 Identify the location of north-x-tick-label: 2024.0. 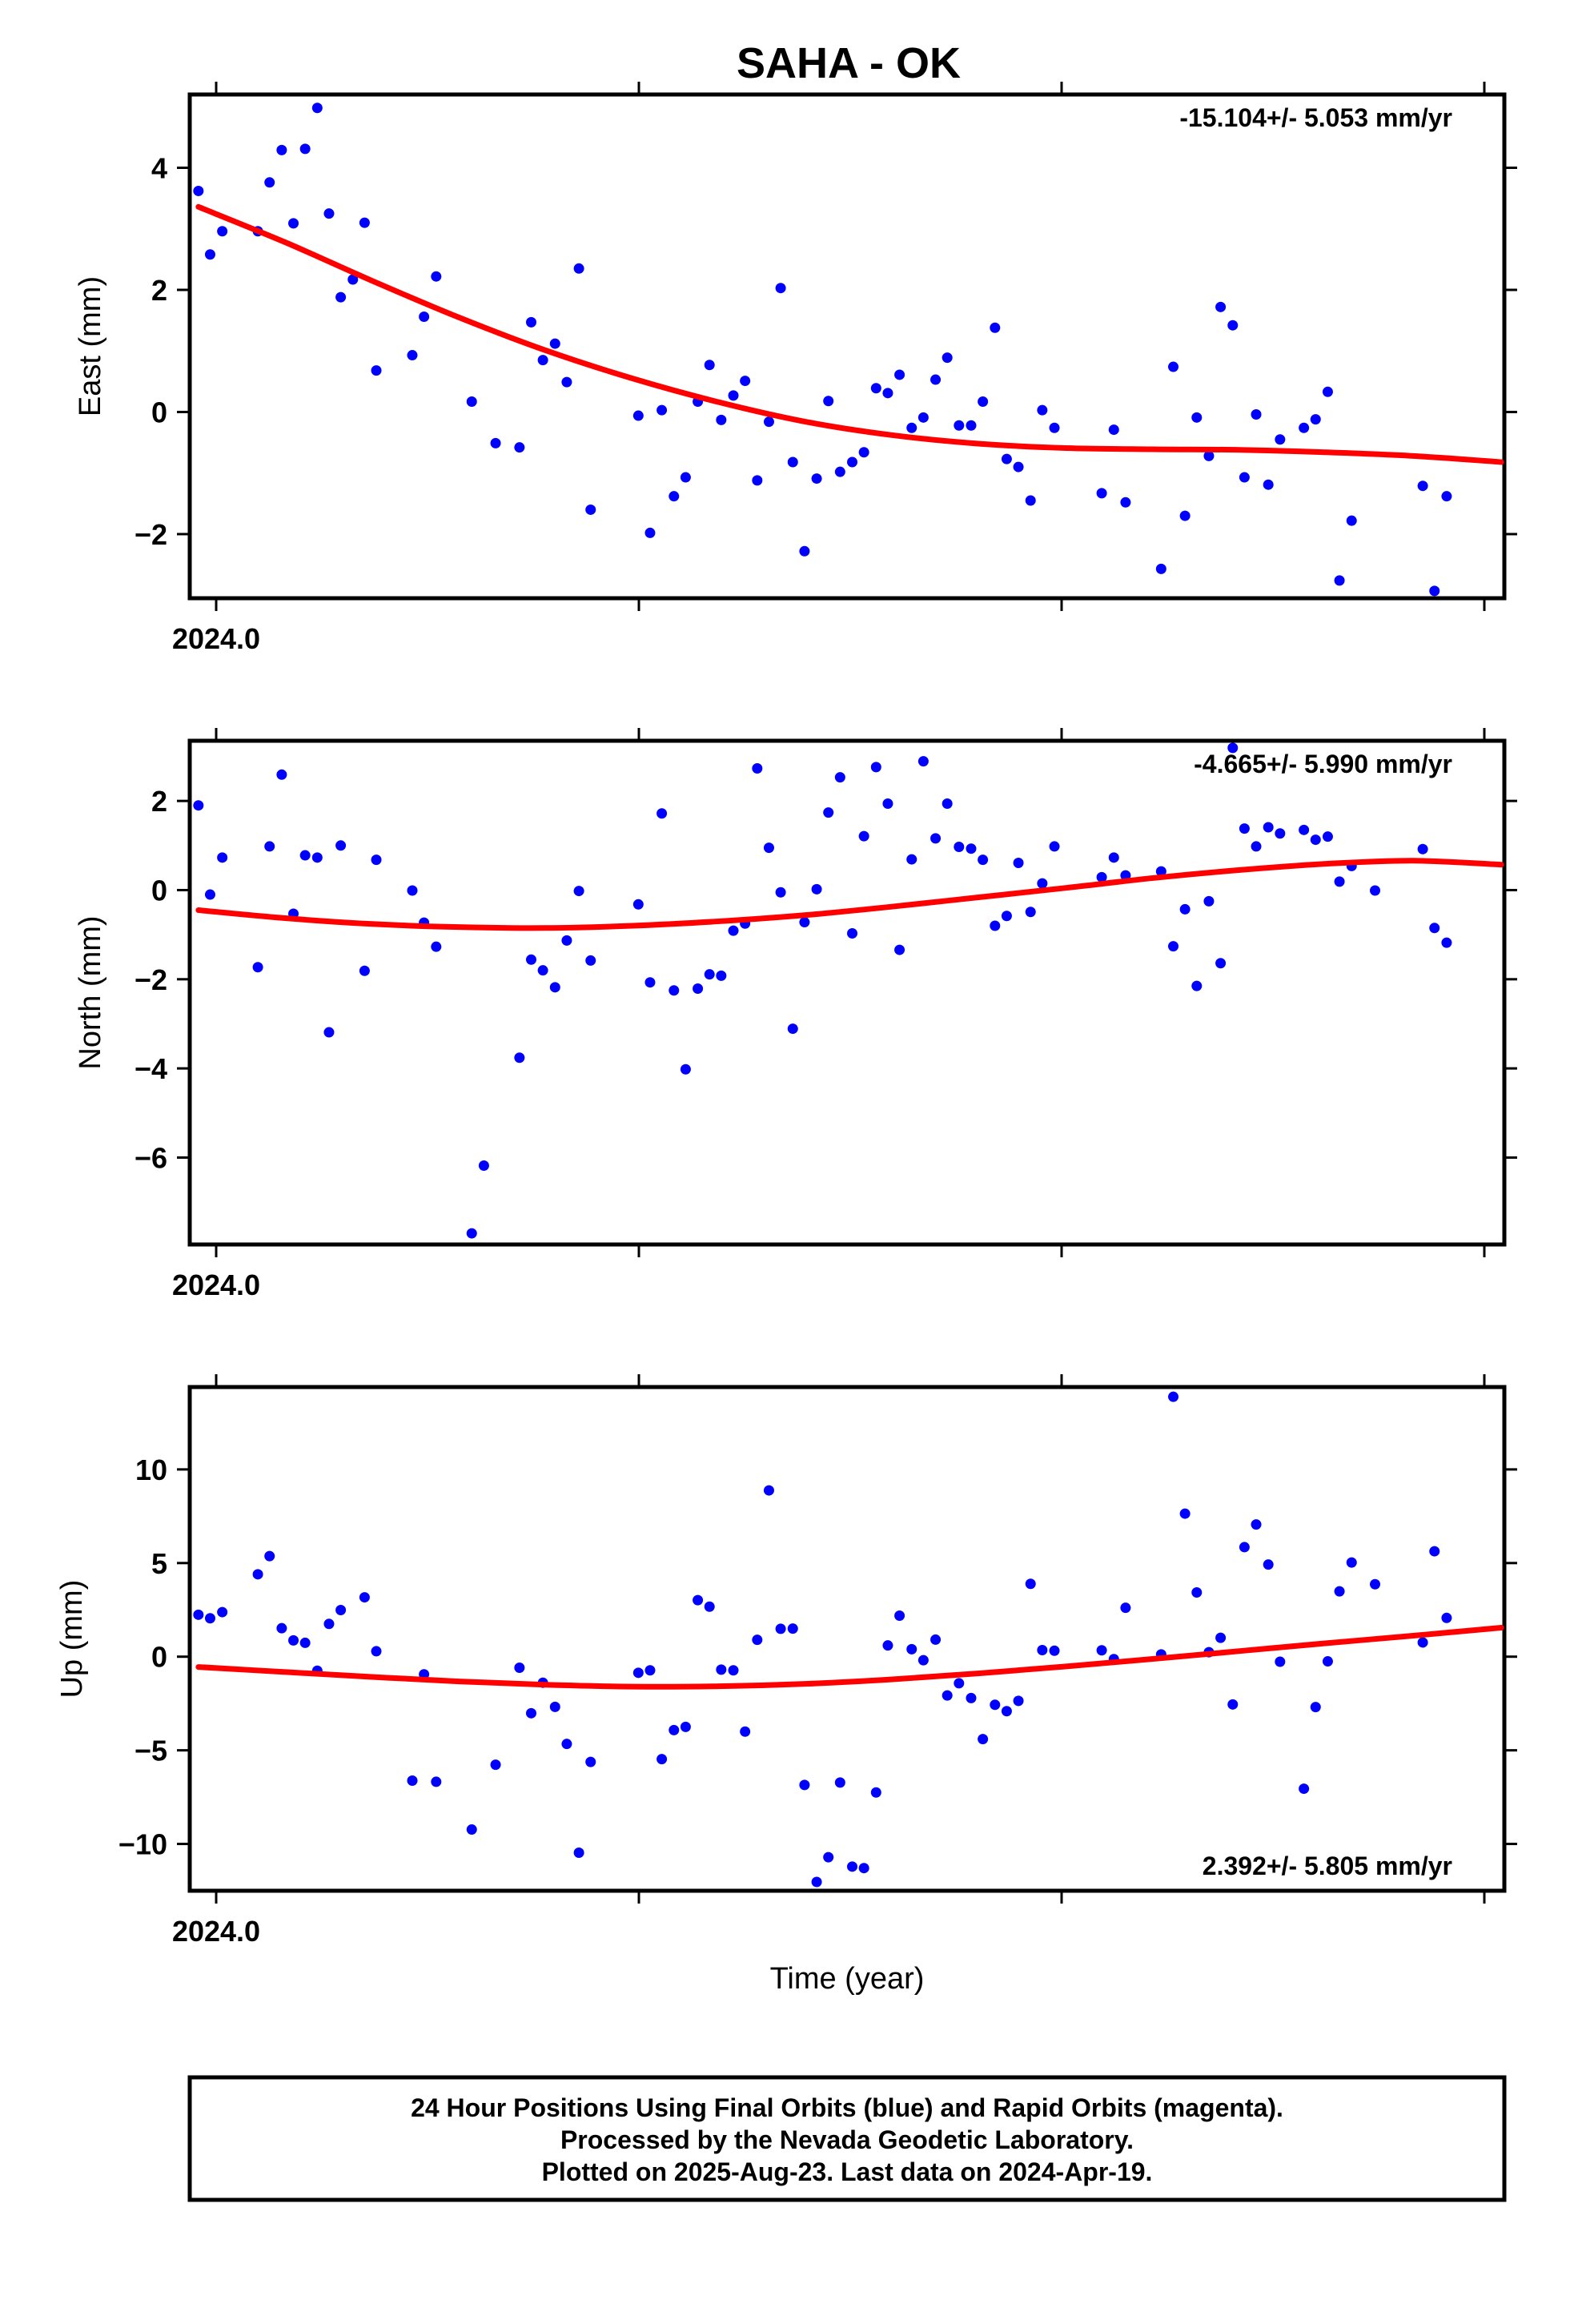
(216, 1285).